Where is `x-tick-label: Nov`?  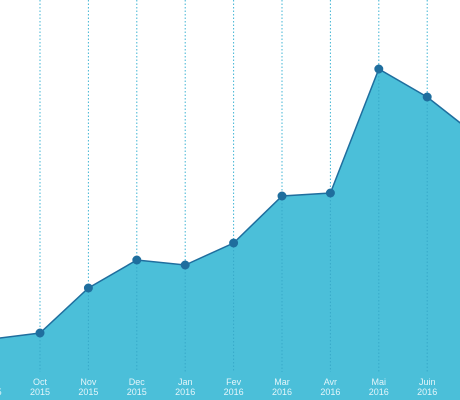
x-tick-label: Nov is located at coordinates (88, 382).